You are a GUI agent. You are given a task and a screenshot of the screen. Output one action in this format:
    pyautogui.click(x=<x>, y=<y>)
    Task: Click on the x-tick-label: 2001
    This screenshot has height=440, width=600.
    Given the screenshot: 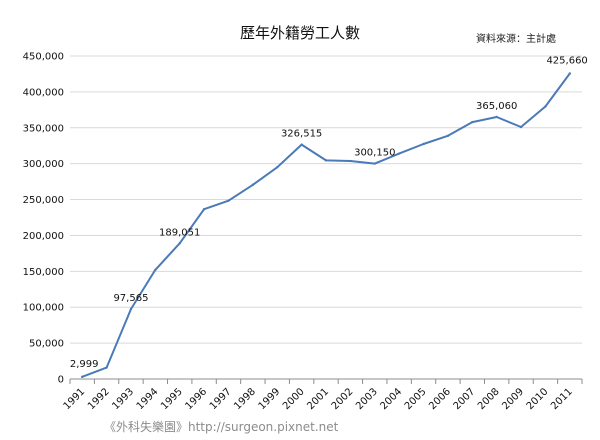 What is the action you would take?
    pyautogui.click(x=318, y=399)
    